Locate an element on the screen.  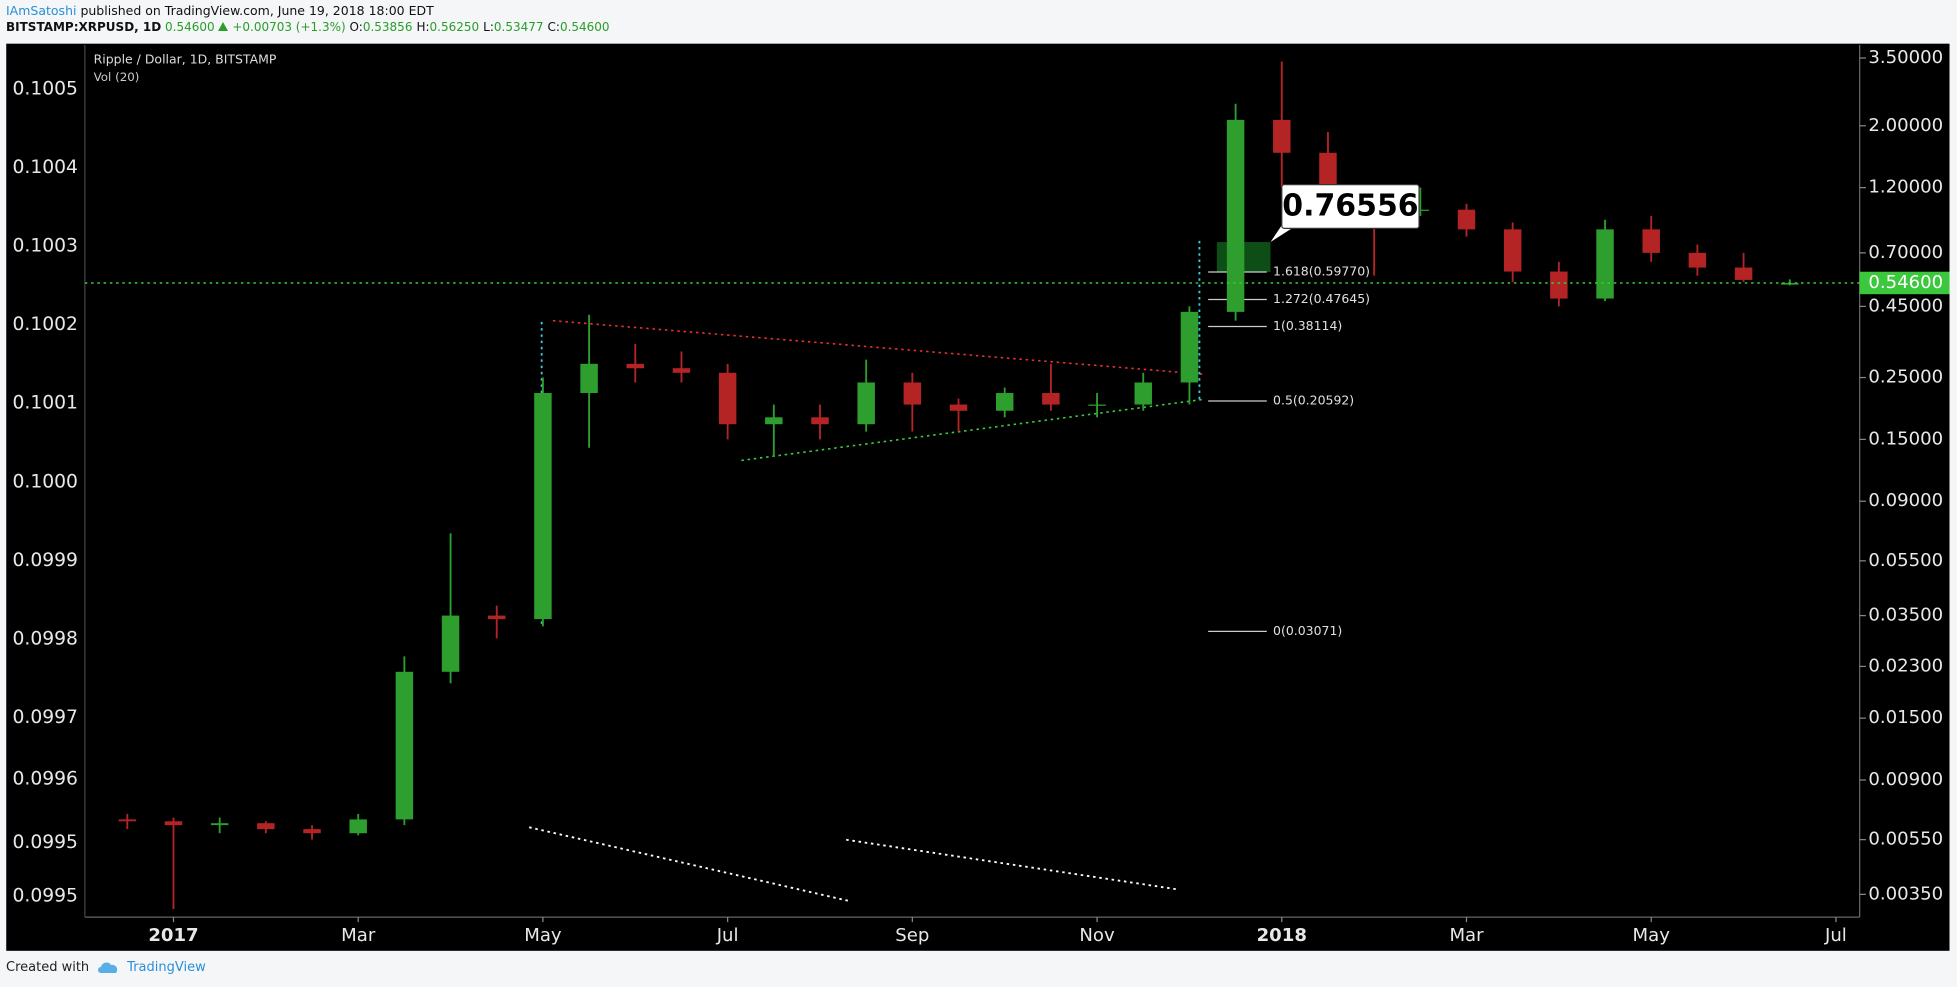
y-tick-label: 0.0996 is located at coordinates (44, 778).